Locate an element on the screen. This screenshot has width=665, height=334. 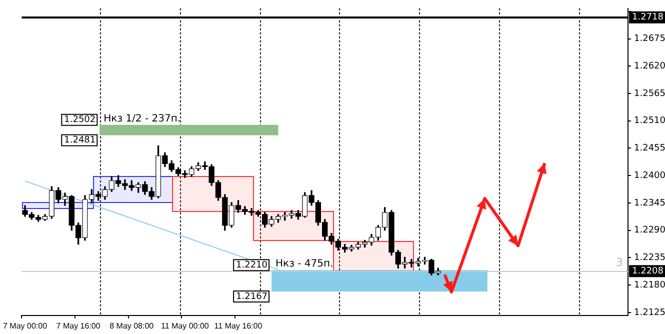
x-tick-label: 7 May 00:00 is located at coordinates (25, 325).